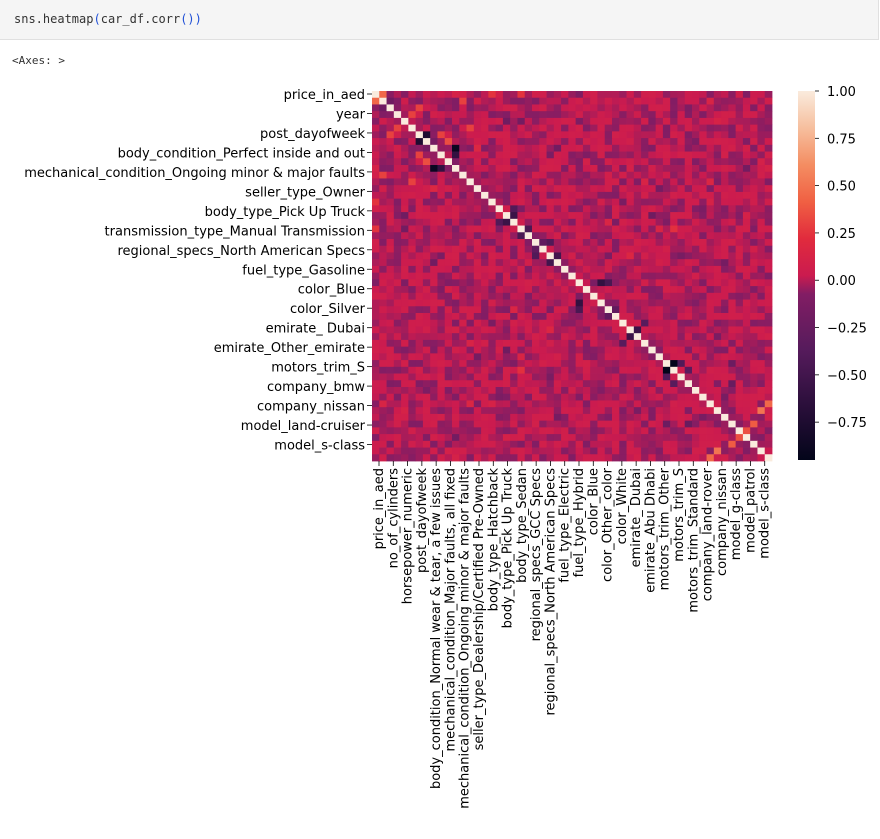 This screenshot has height=839, width=880. What do you see at coordinates (108, 19) in the screenshot?
I see `code-line: sns.heatmap(car_df.corr())` at bounding box center [108, 19].